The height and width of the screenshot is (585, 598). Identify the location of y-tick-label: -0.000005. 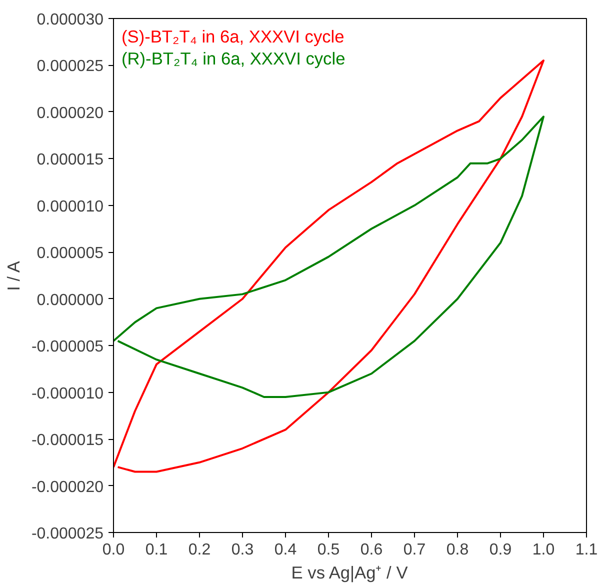
(67, 347).